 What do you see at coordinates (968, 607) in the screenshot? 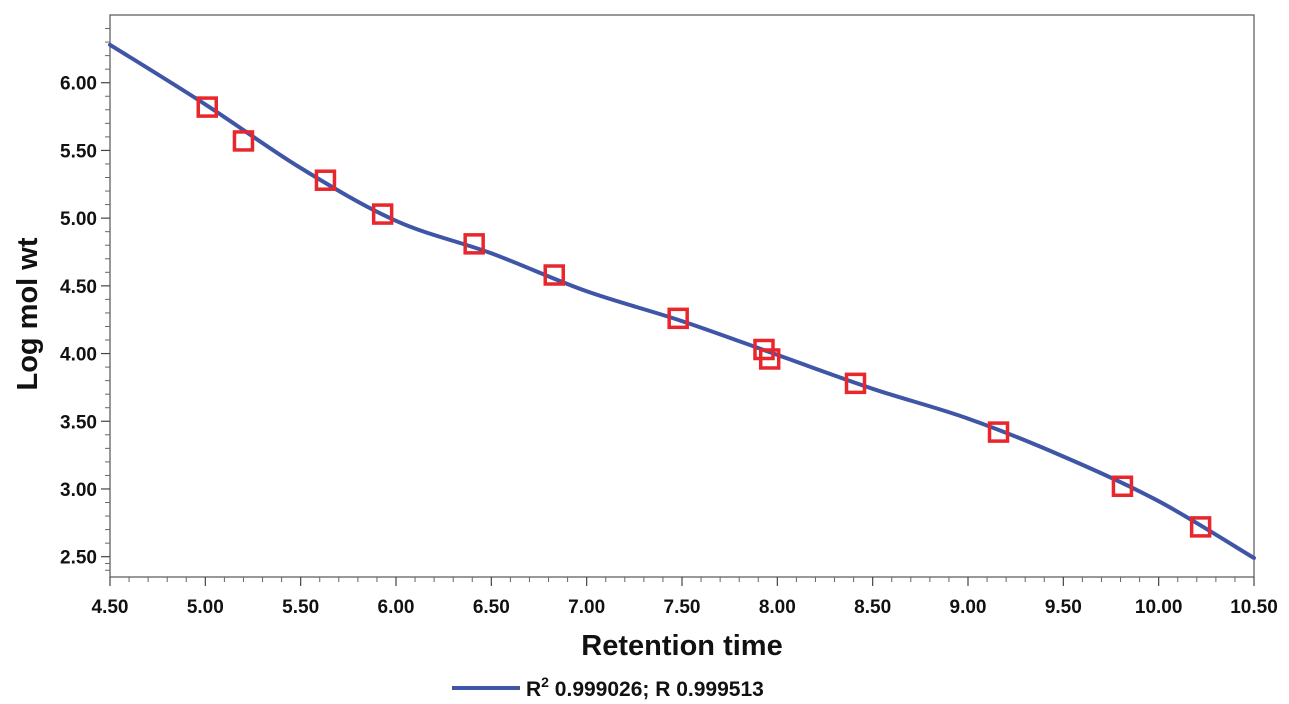
I see `x-tick-label: 9.00` at bounding box center [968, 607].